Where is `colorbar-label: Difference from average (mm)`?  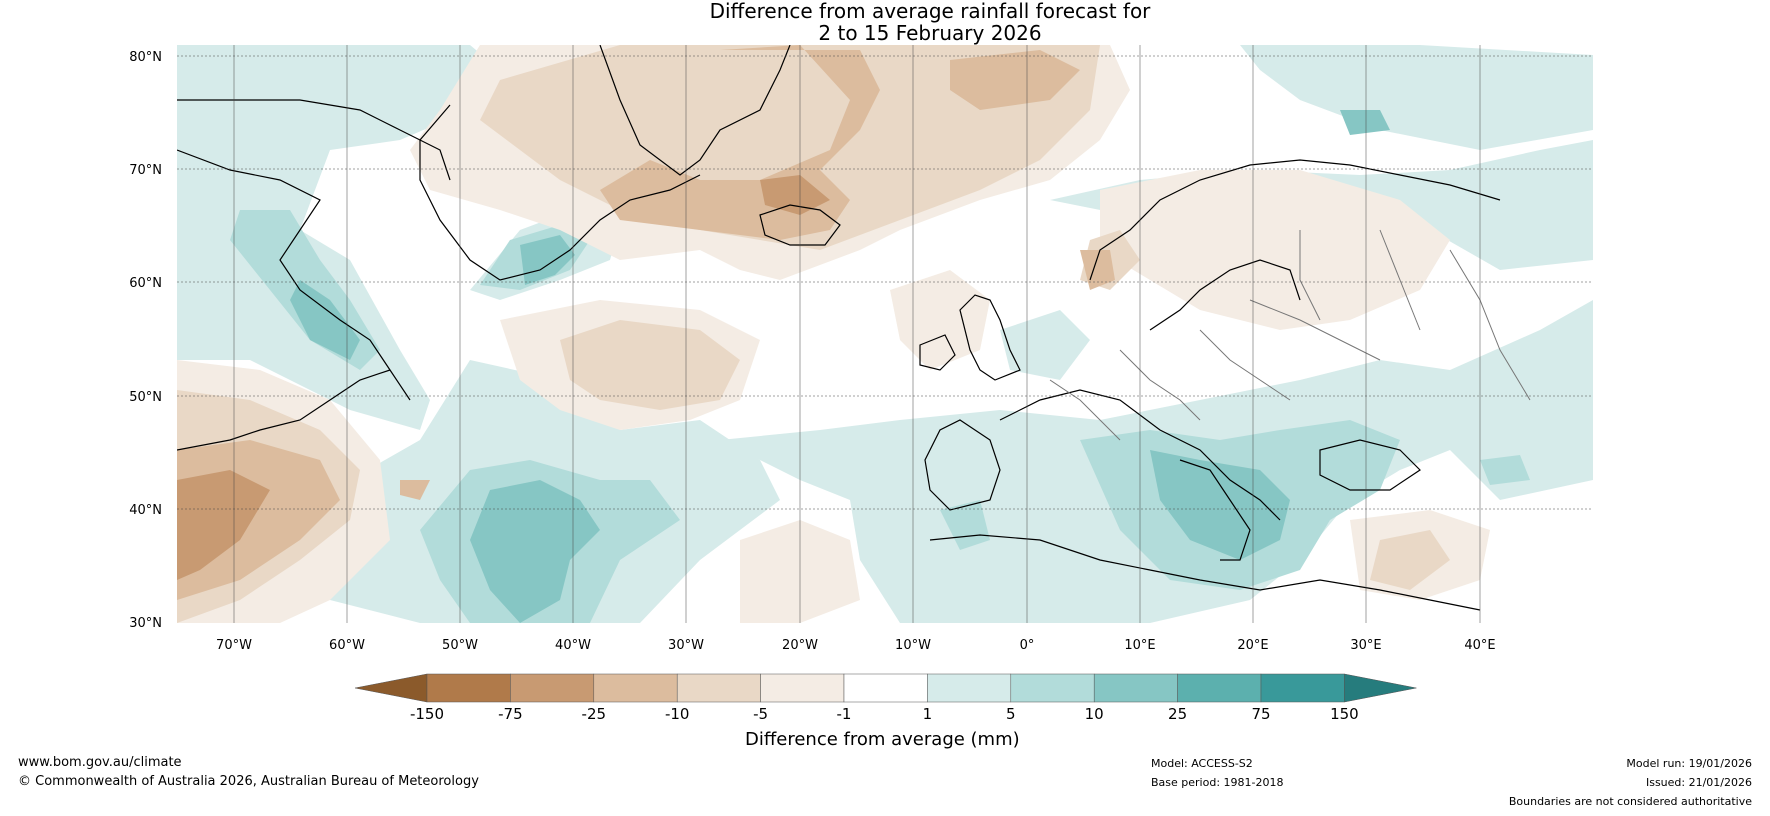
colorbar-label: Difference from average (mm) is located at coordinates (882, 739).